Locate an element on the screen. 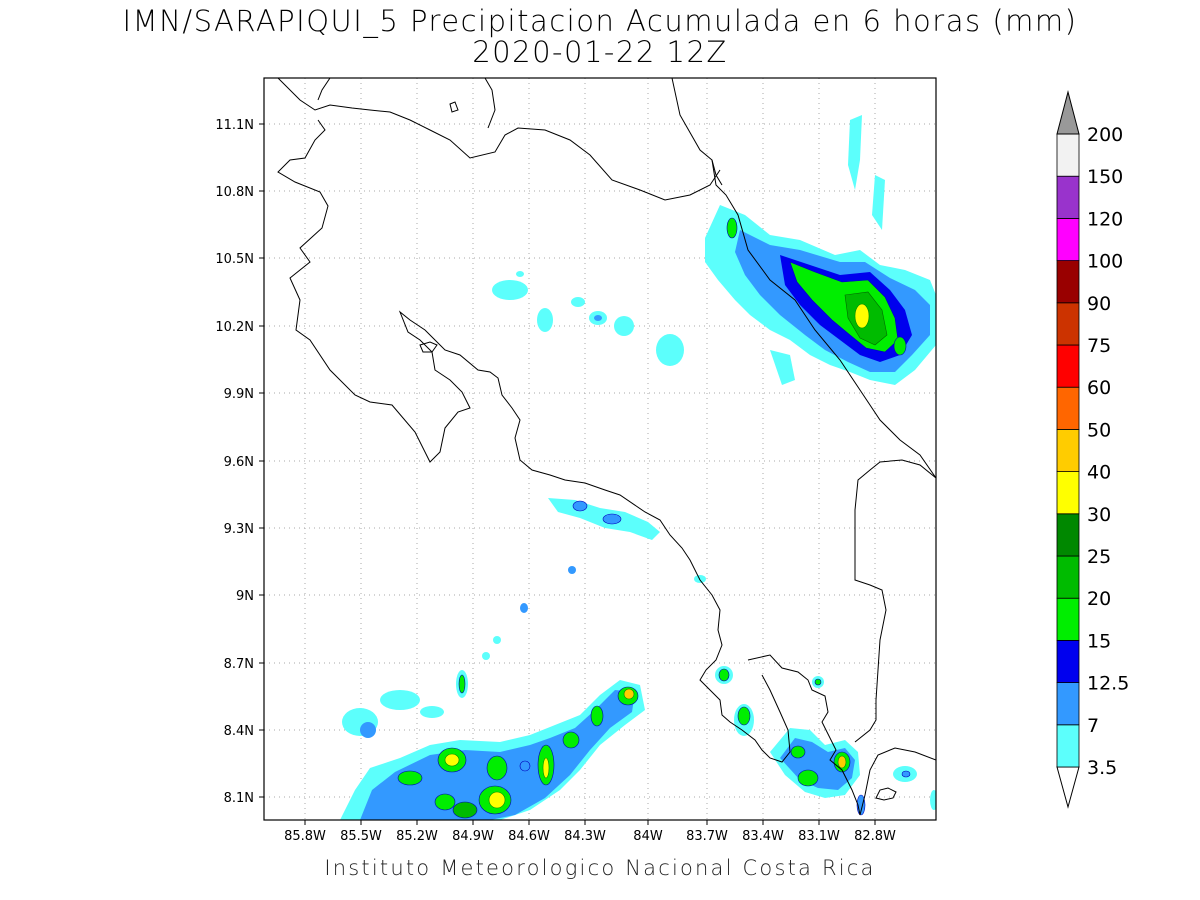 This screenshot has height=900, width=1200. coastline-island-north is located at coordinates (454, 107).